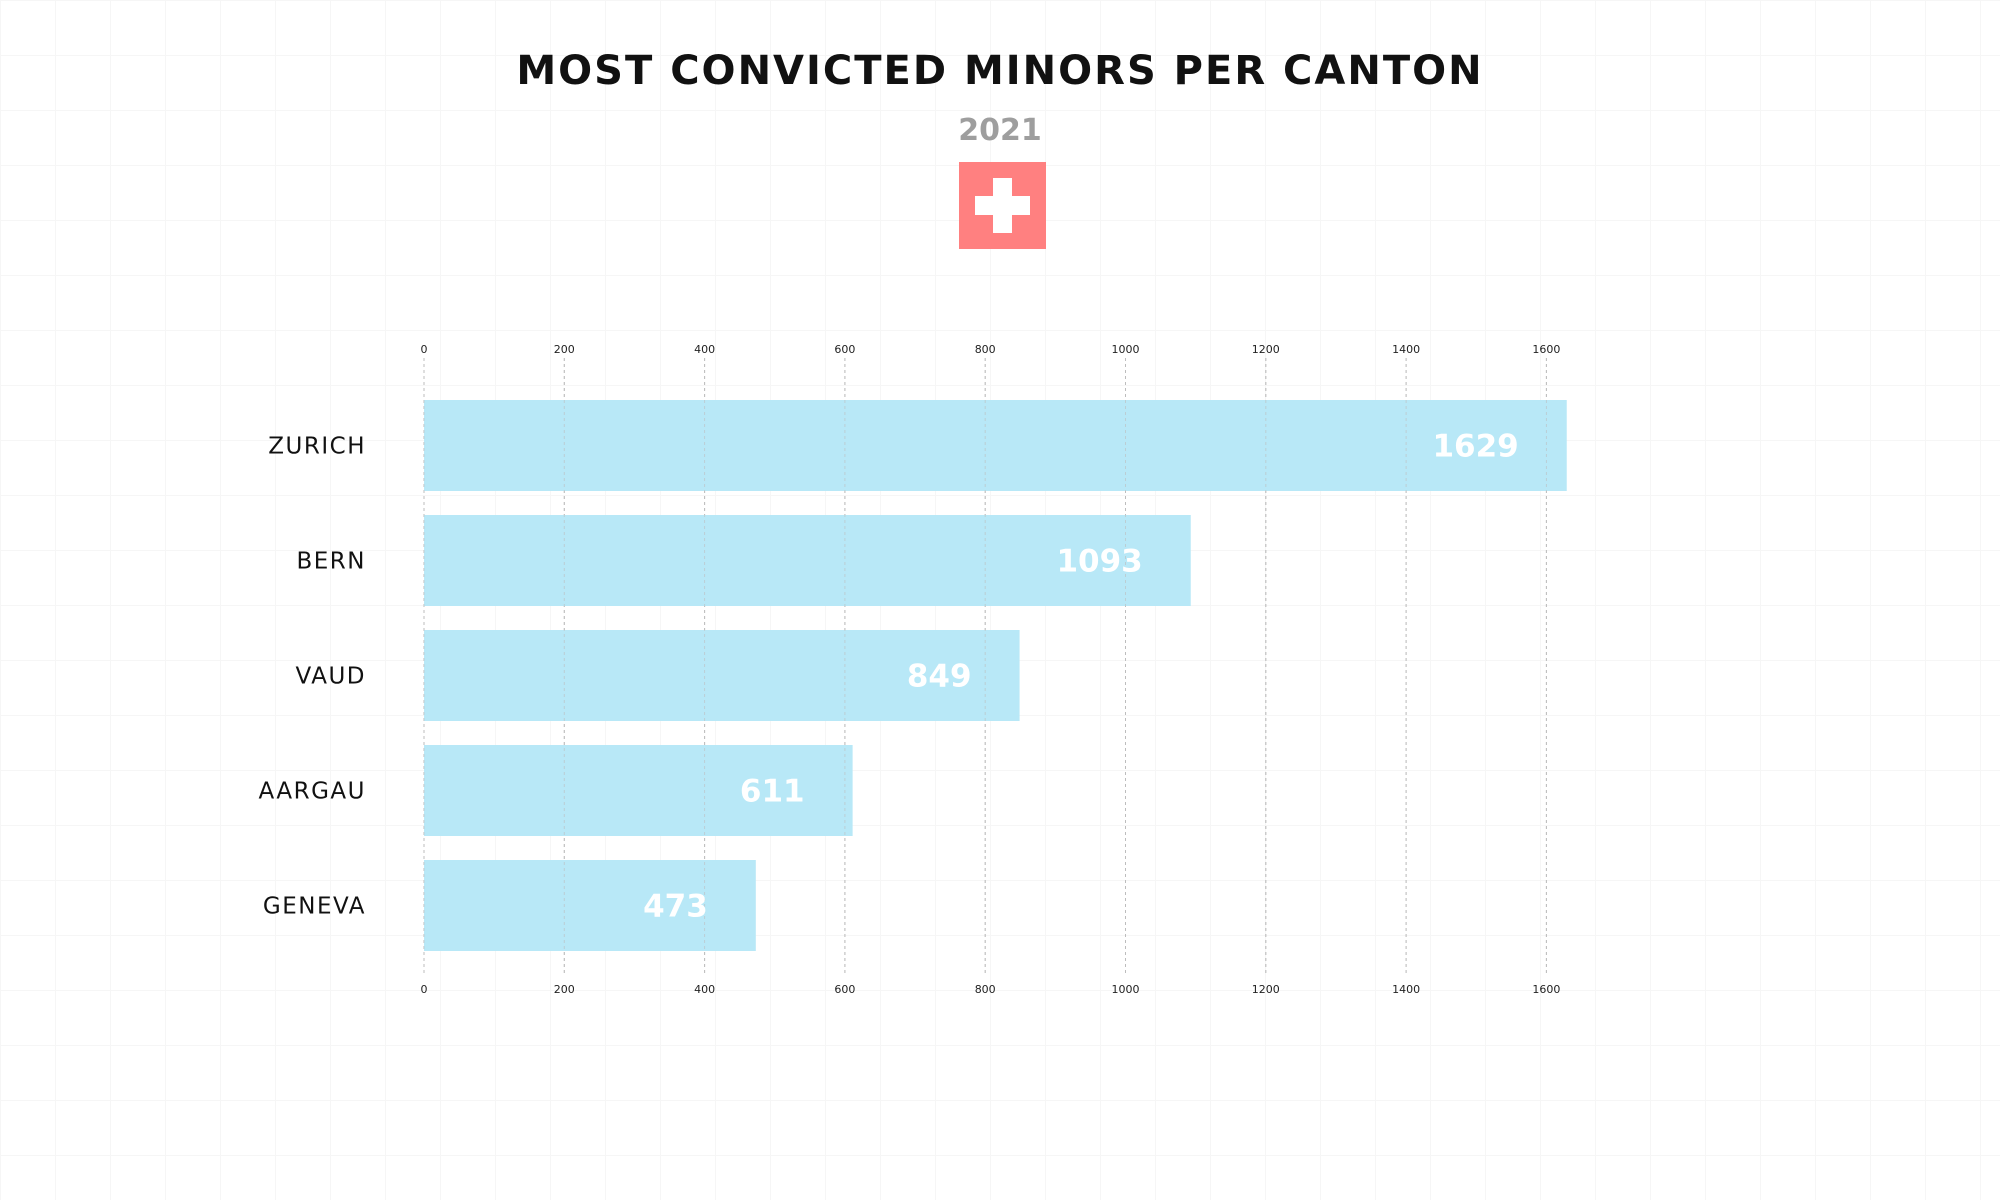  I want to click on x-tick-label-top: 1000, so click(1126, 349).